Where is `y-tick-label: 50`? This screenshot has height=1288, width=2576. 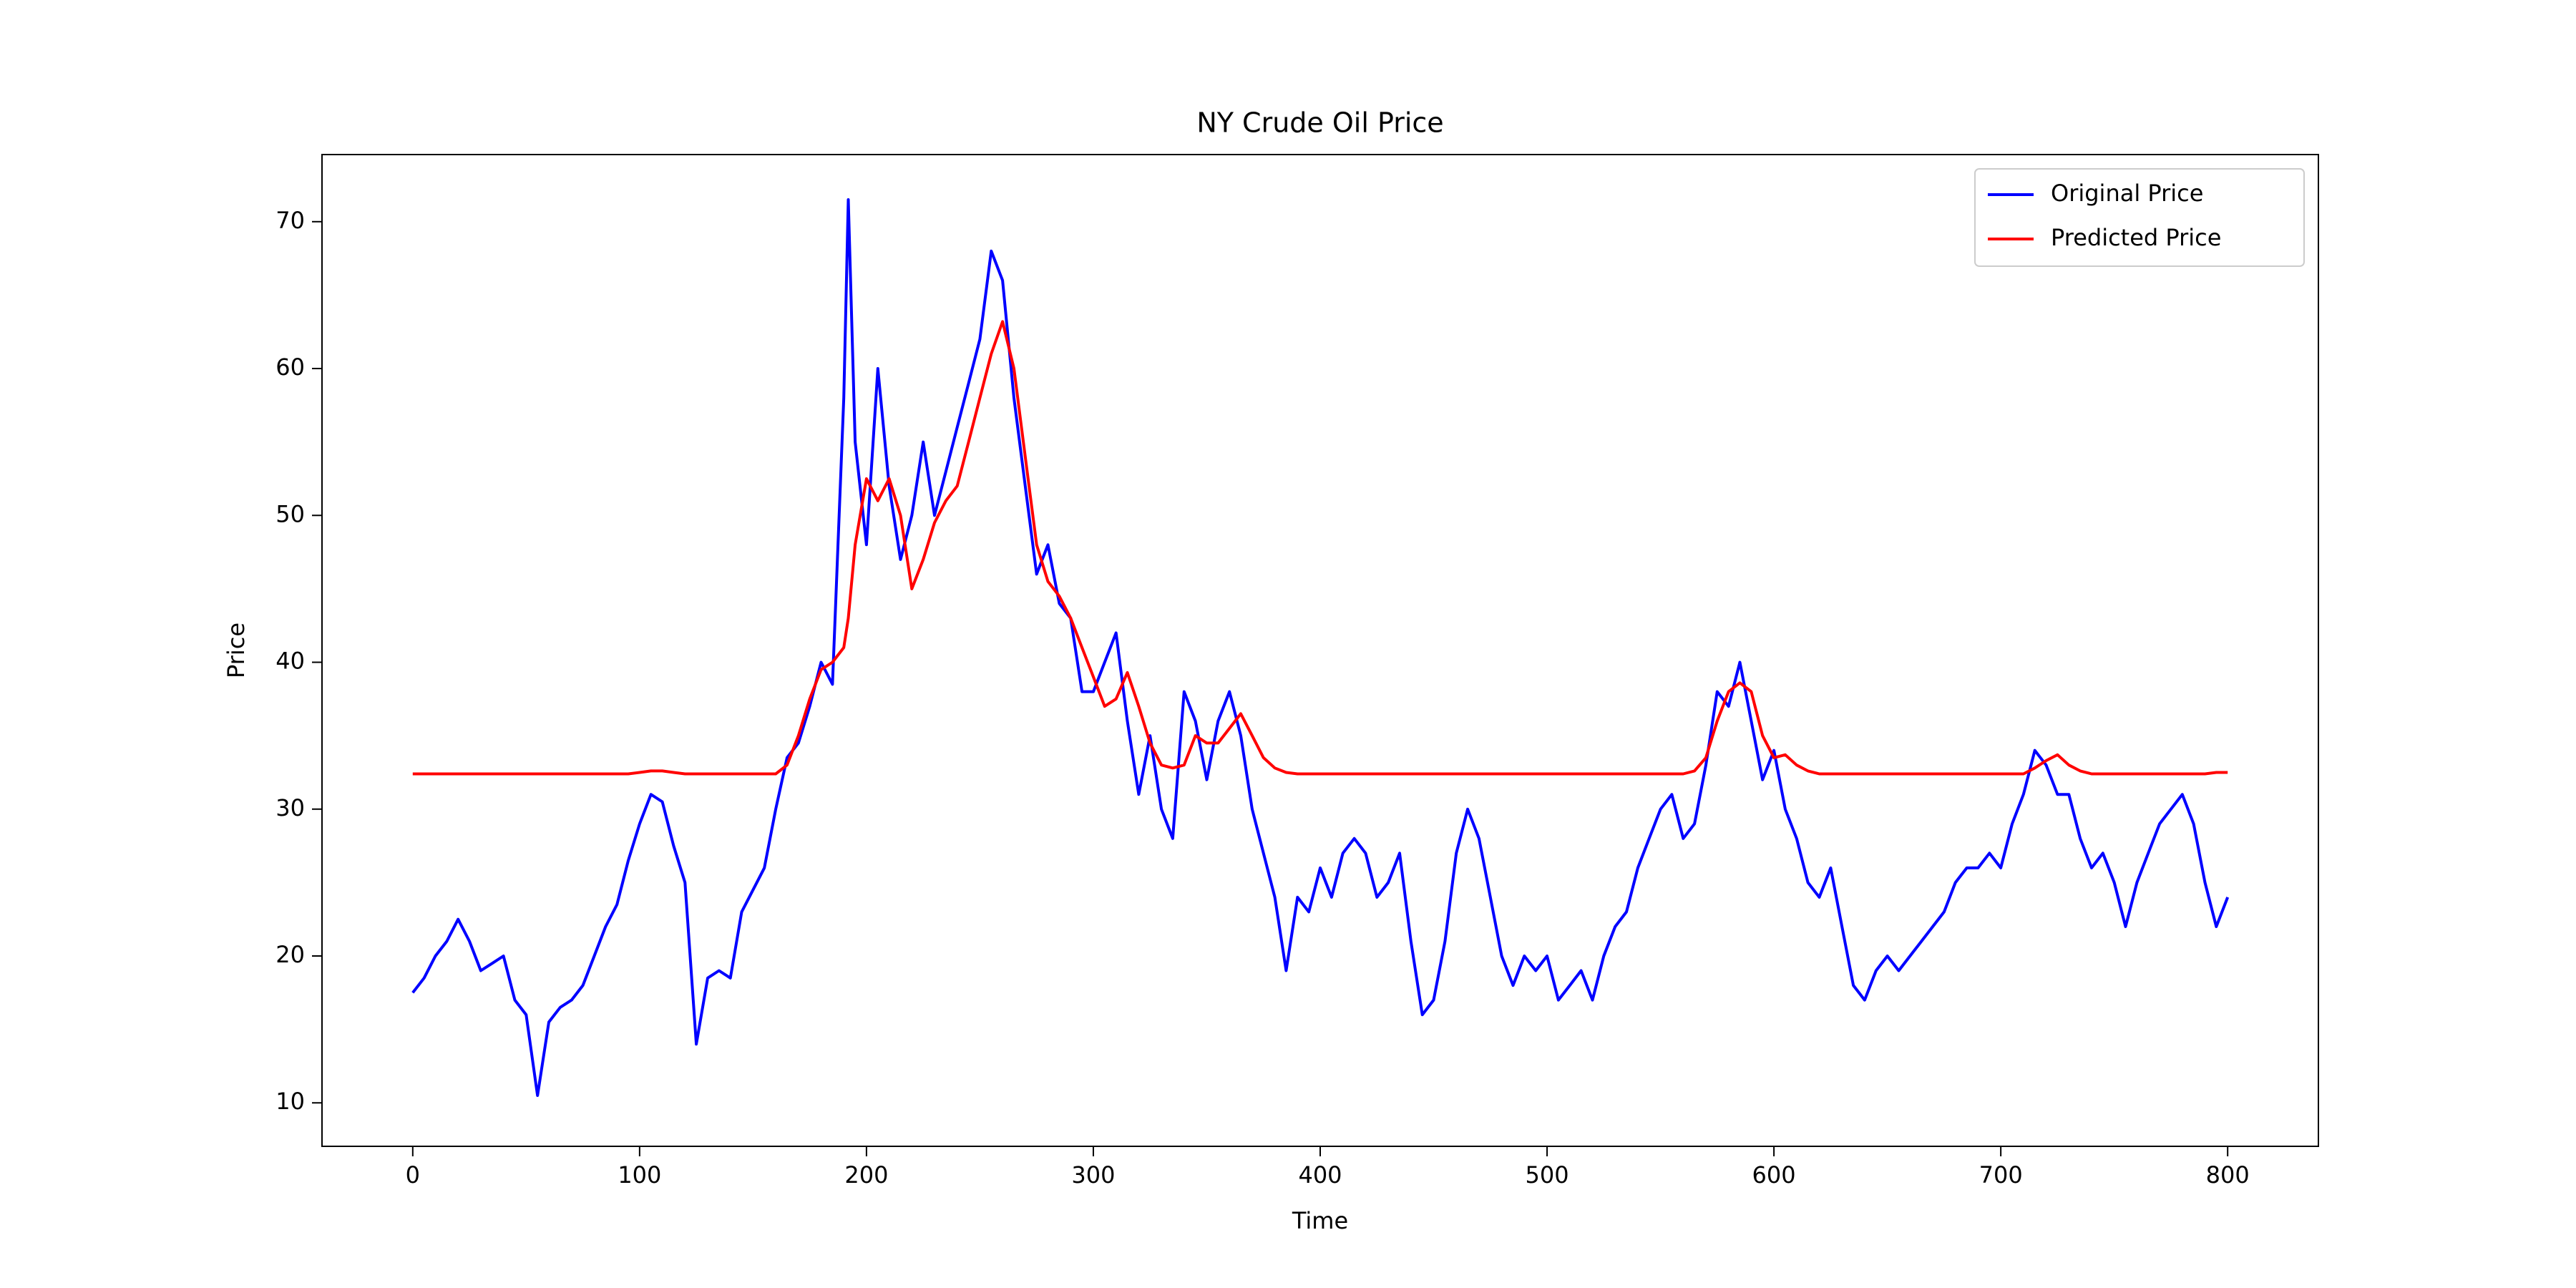 y-tick-label: 50 is located at coordinates (290, 513).